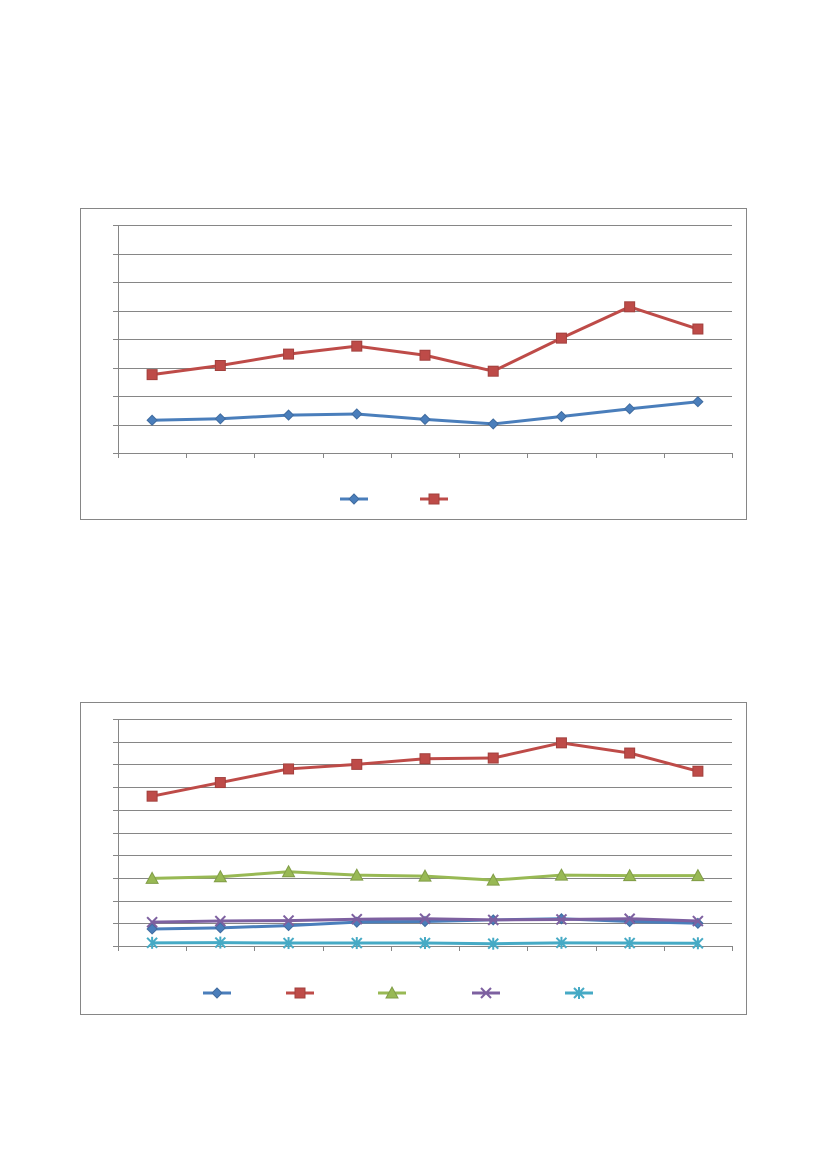 The height and width of the screenshot is (1169, 827). Describe the element at coordinates (422, 821) in the screenshot. I see `chart-2-gridlines` at that location.